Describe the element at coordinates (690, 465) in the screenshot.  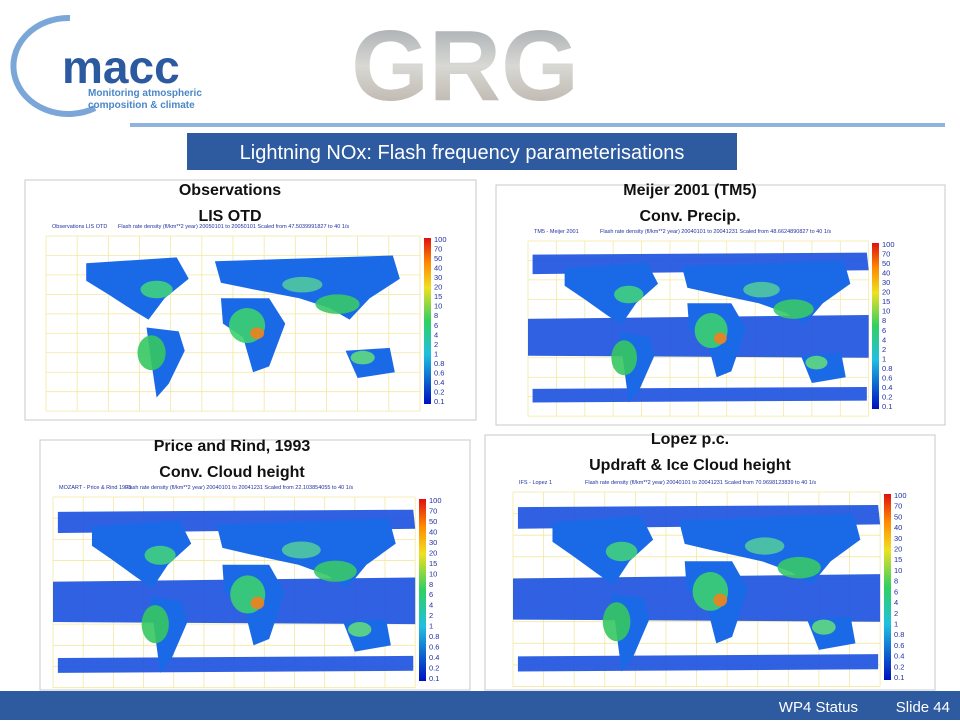
I see `panel-subtitle: Updraft & Ice Cloud height` at that location.